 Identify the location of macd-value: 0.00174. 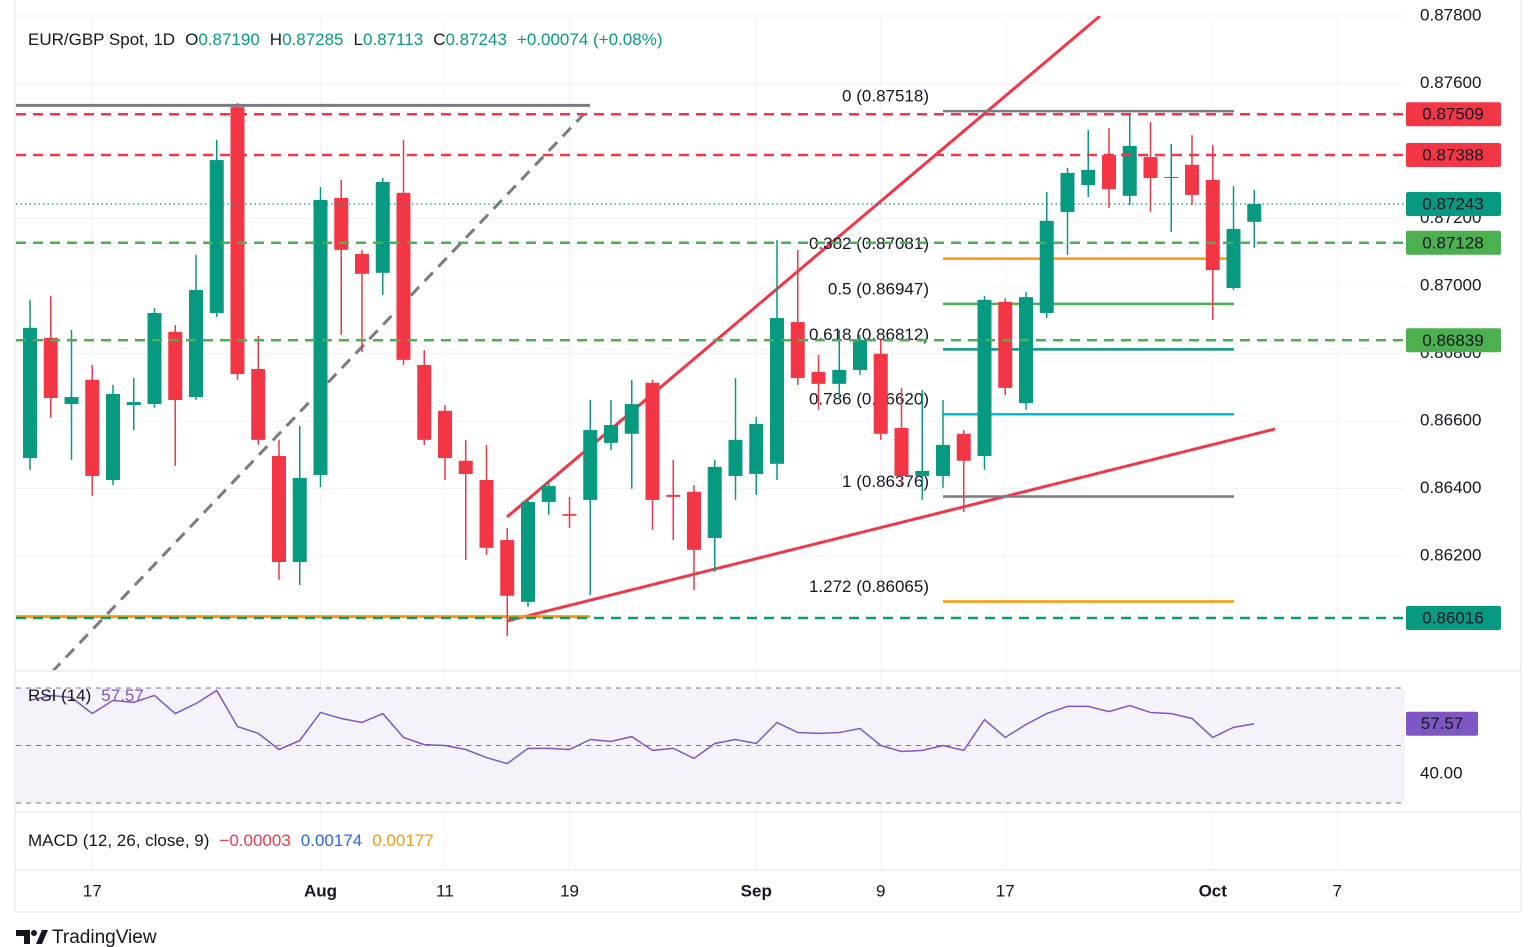
(331, 840).